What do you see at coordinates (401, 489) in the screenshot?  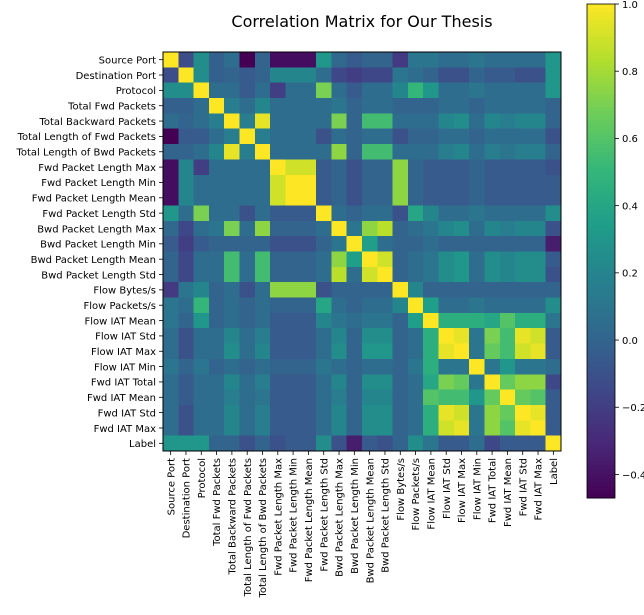 I see `x-tick-label: Flow Bytes/s` at bounding box center [401, 489].